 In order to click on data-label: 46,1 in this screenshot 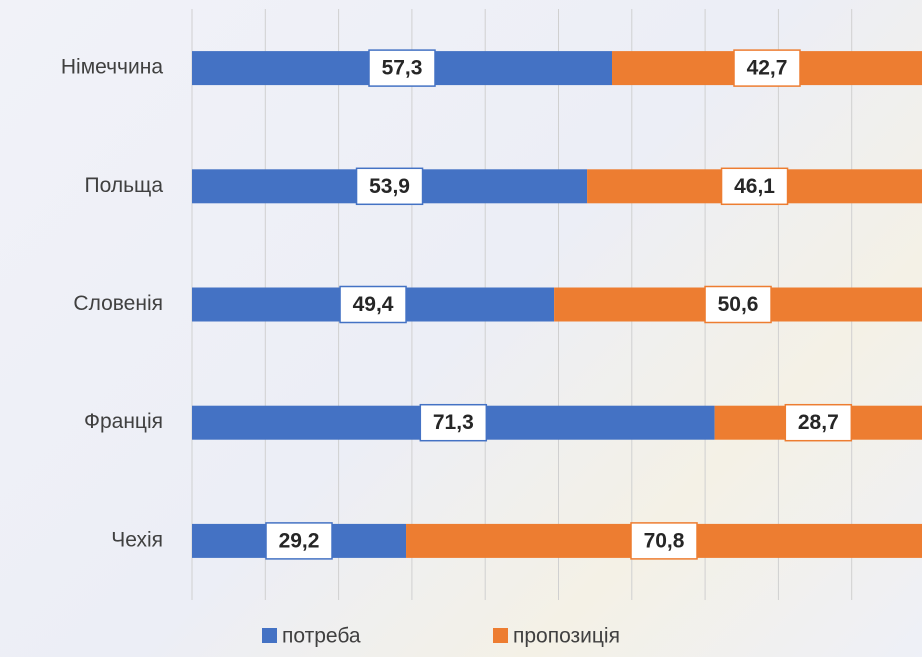, I will do `click(754, 186)`.